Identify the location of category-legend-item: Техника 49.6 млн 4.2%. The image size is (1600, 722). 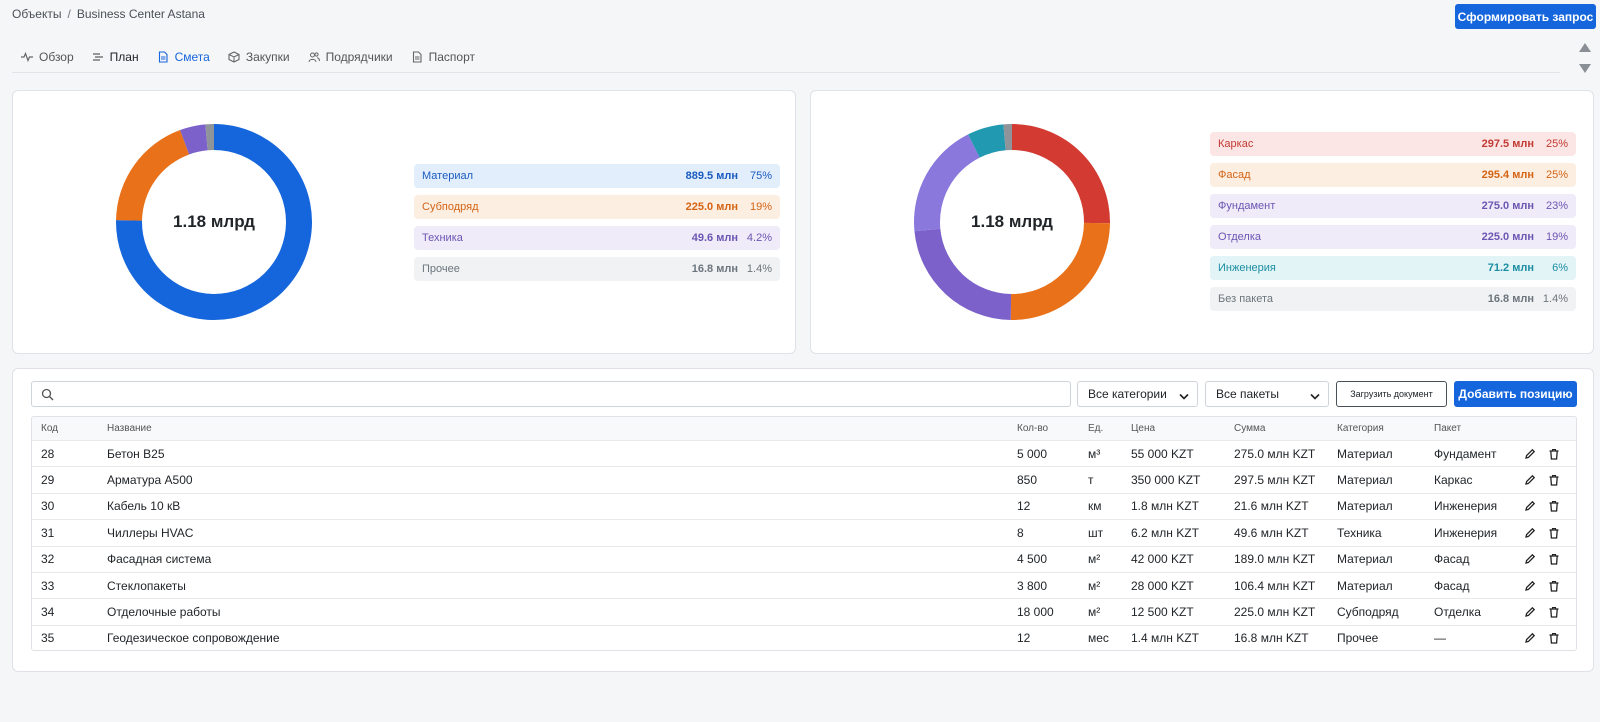
(597, 238).